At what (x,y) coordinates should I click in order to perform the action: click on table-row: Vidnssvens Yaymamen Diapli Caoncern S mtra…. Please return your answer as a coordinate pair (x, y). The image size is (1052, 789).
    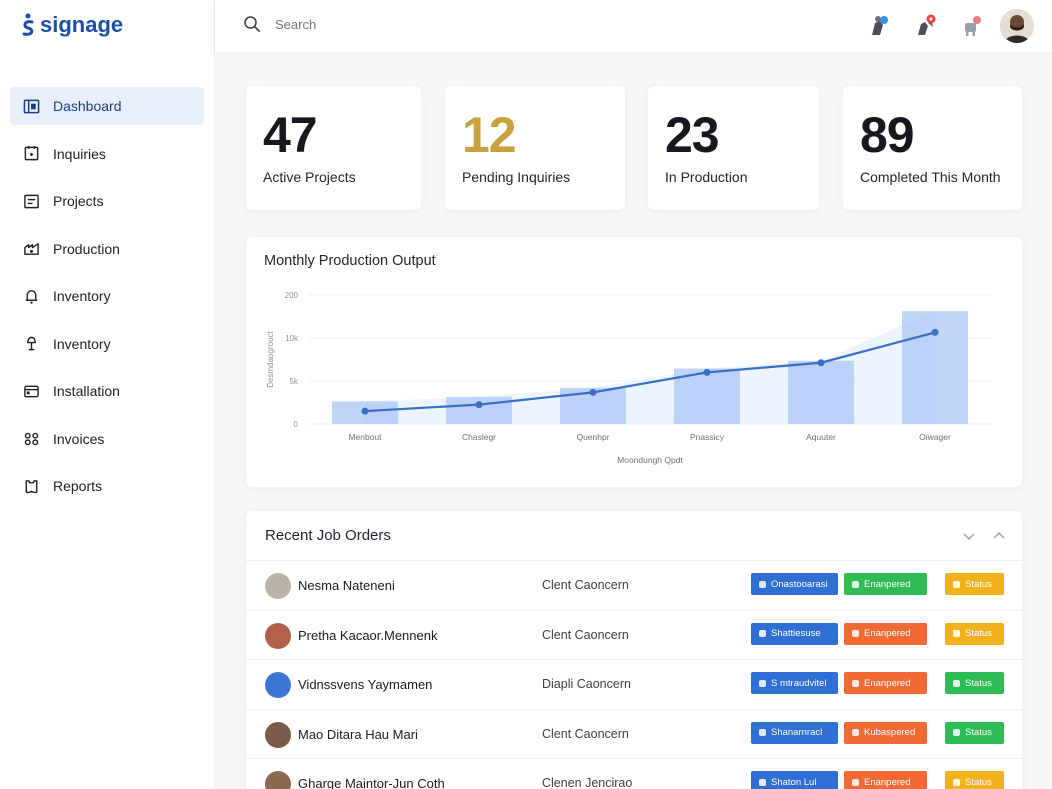
    Looking at the image, I should click on (634, 683).